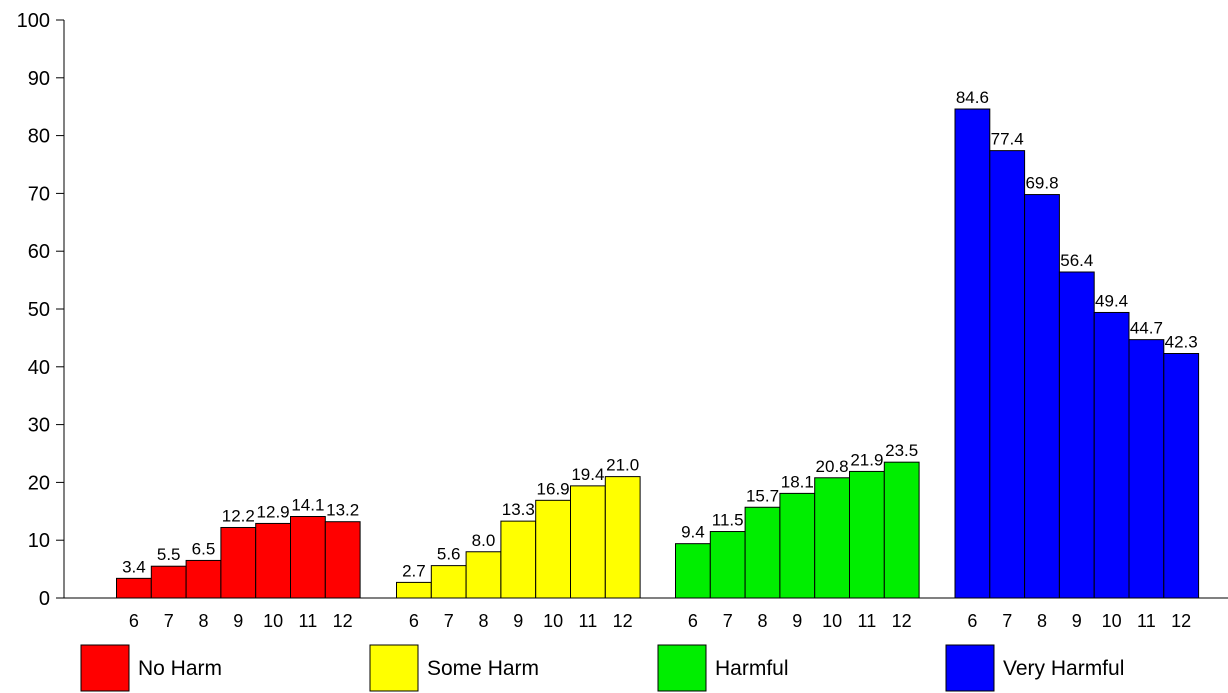  What do you see at coordinates (169, 554) in the screenshot?
I see `data-label: 5.5` at bounding box center [169, 554].